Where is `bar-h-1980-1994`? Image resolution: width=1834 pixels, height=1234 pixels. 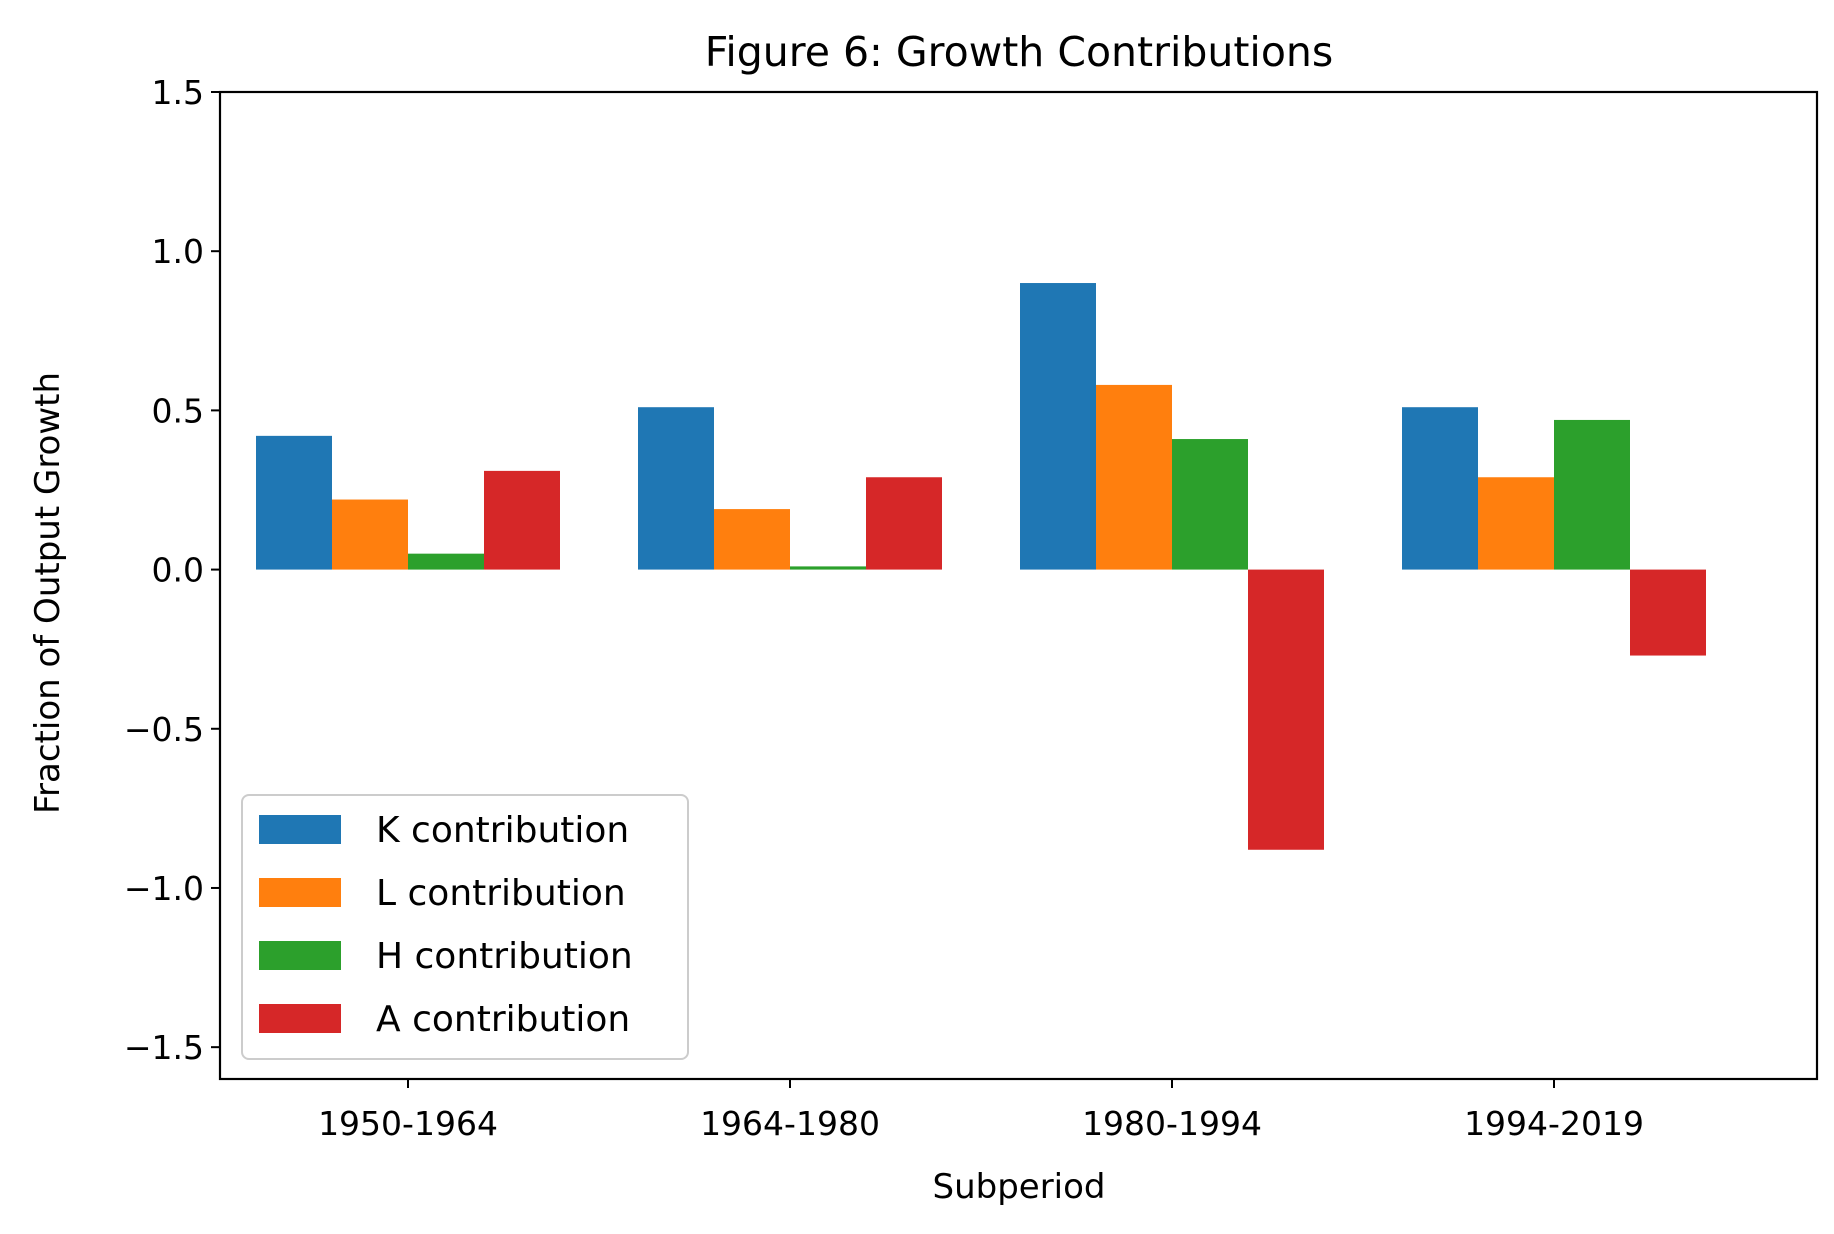 bar-h-1980-1994 is located at coordinates (1210, 504).